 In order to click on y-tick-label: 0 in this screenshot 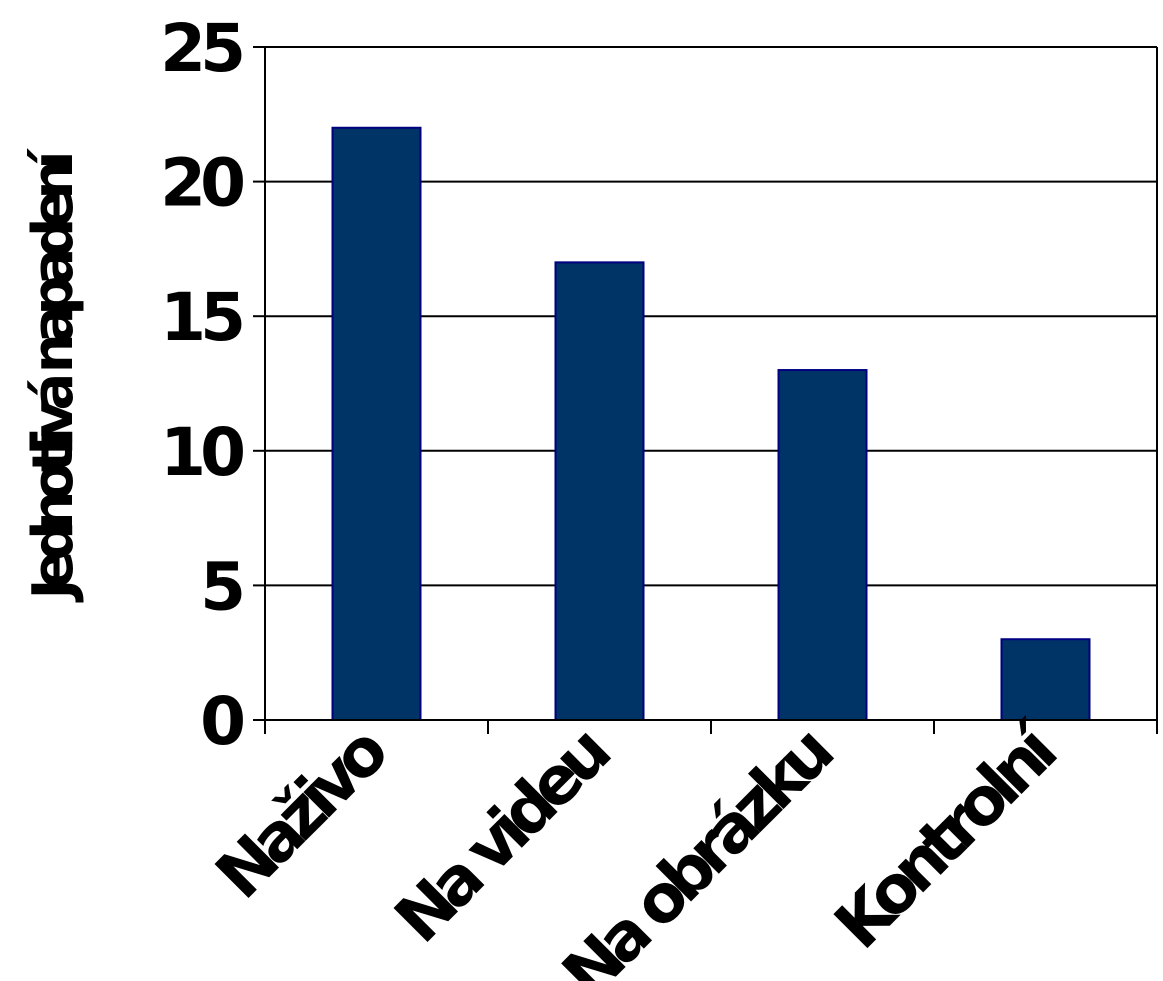, I will do `click(221, 721)`.